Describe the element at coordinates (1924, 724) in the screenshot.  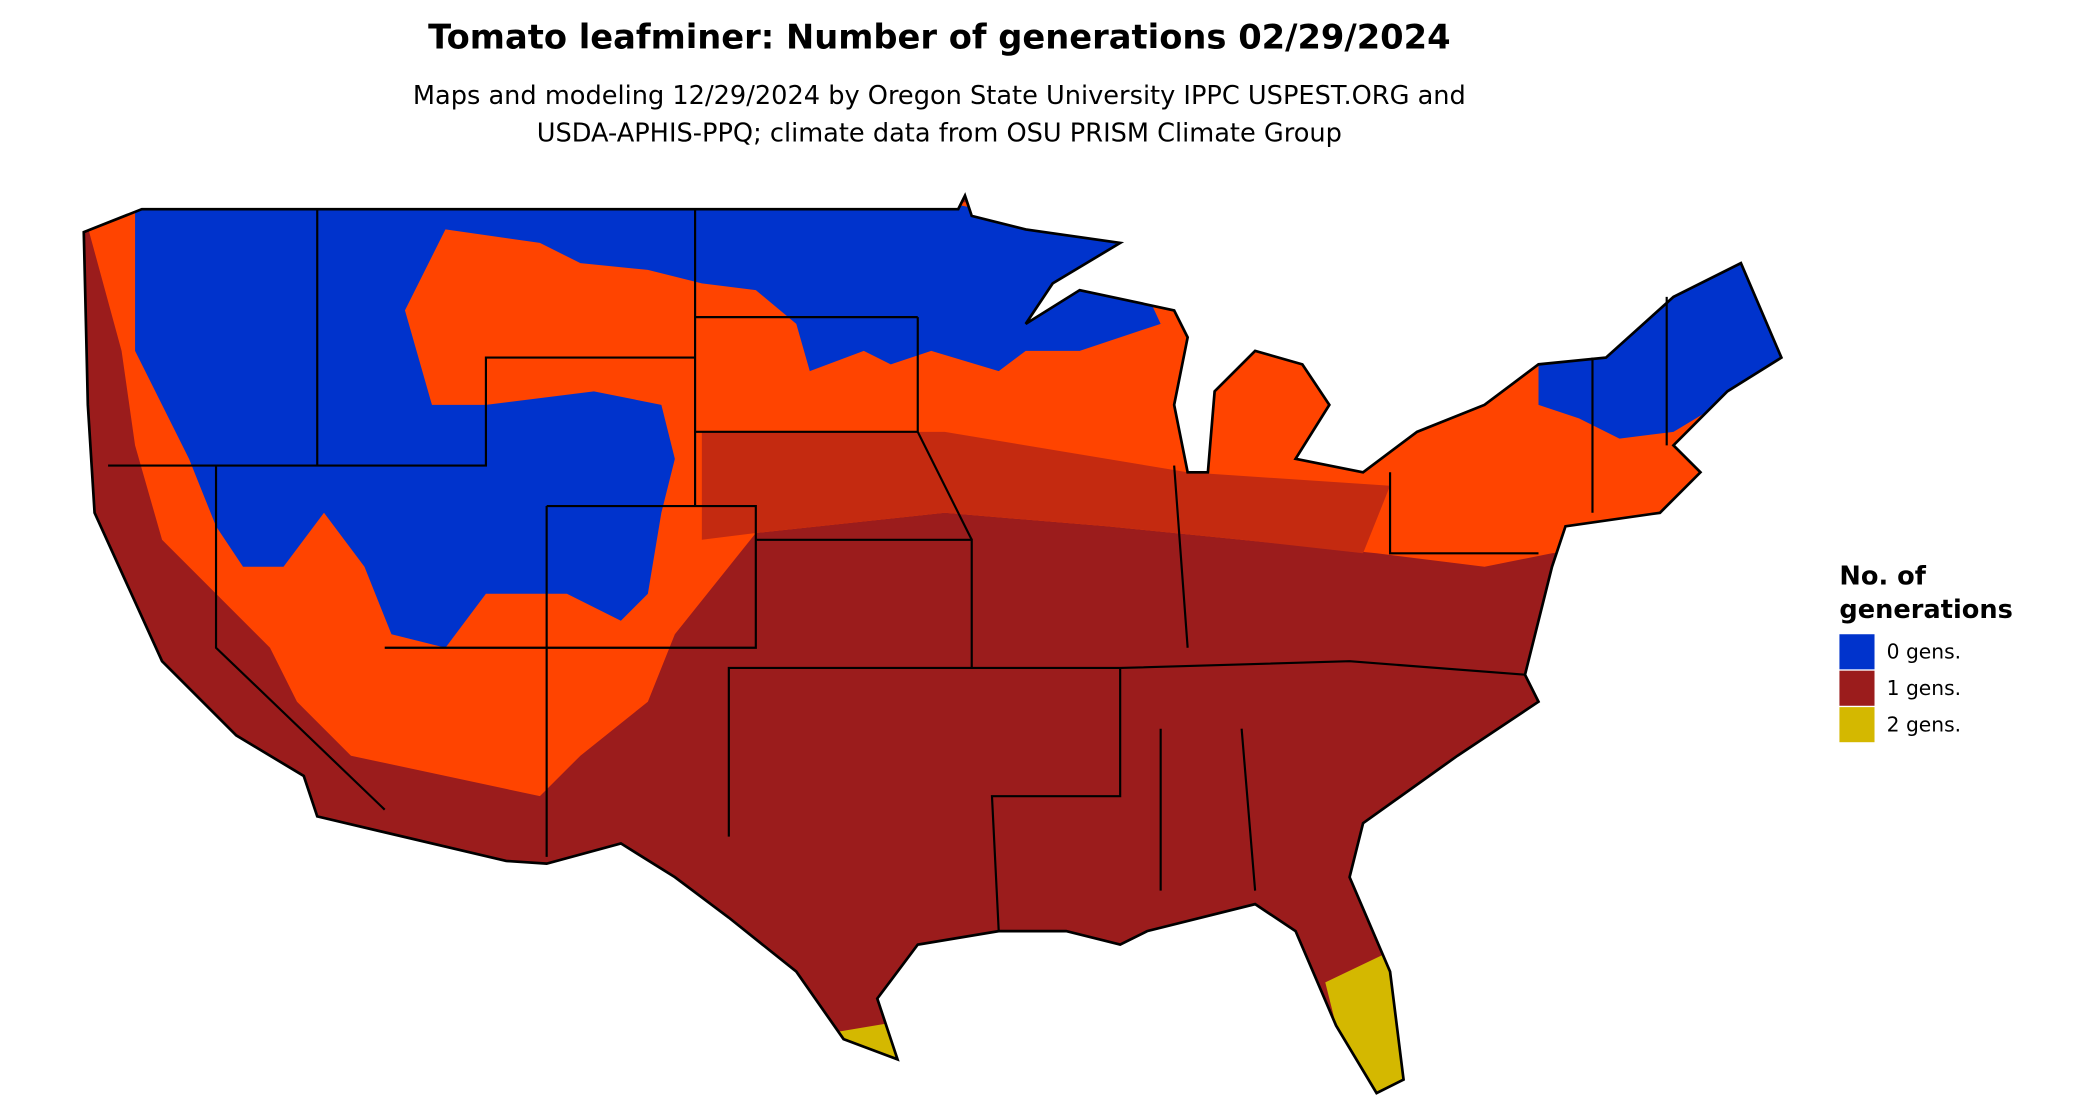
I see `legend-label: 2 gens.` at that location.